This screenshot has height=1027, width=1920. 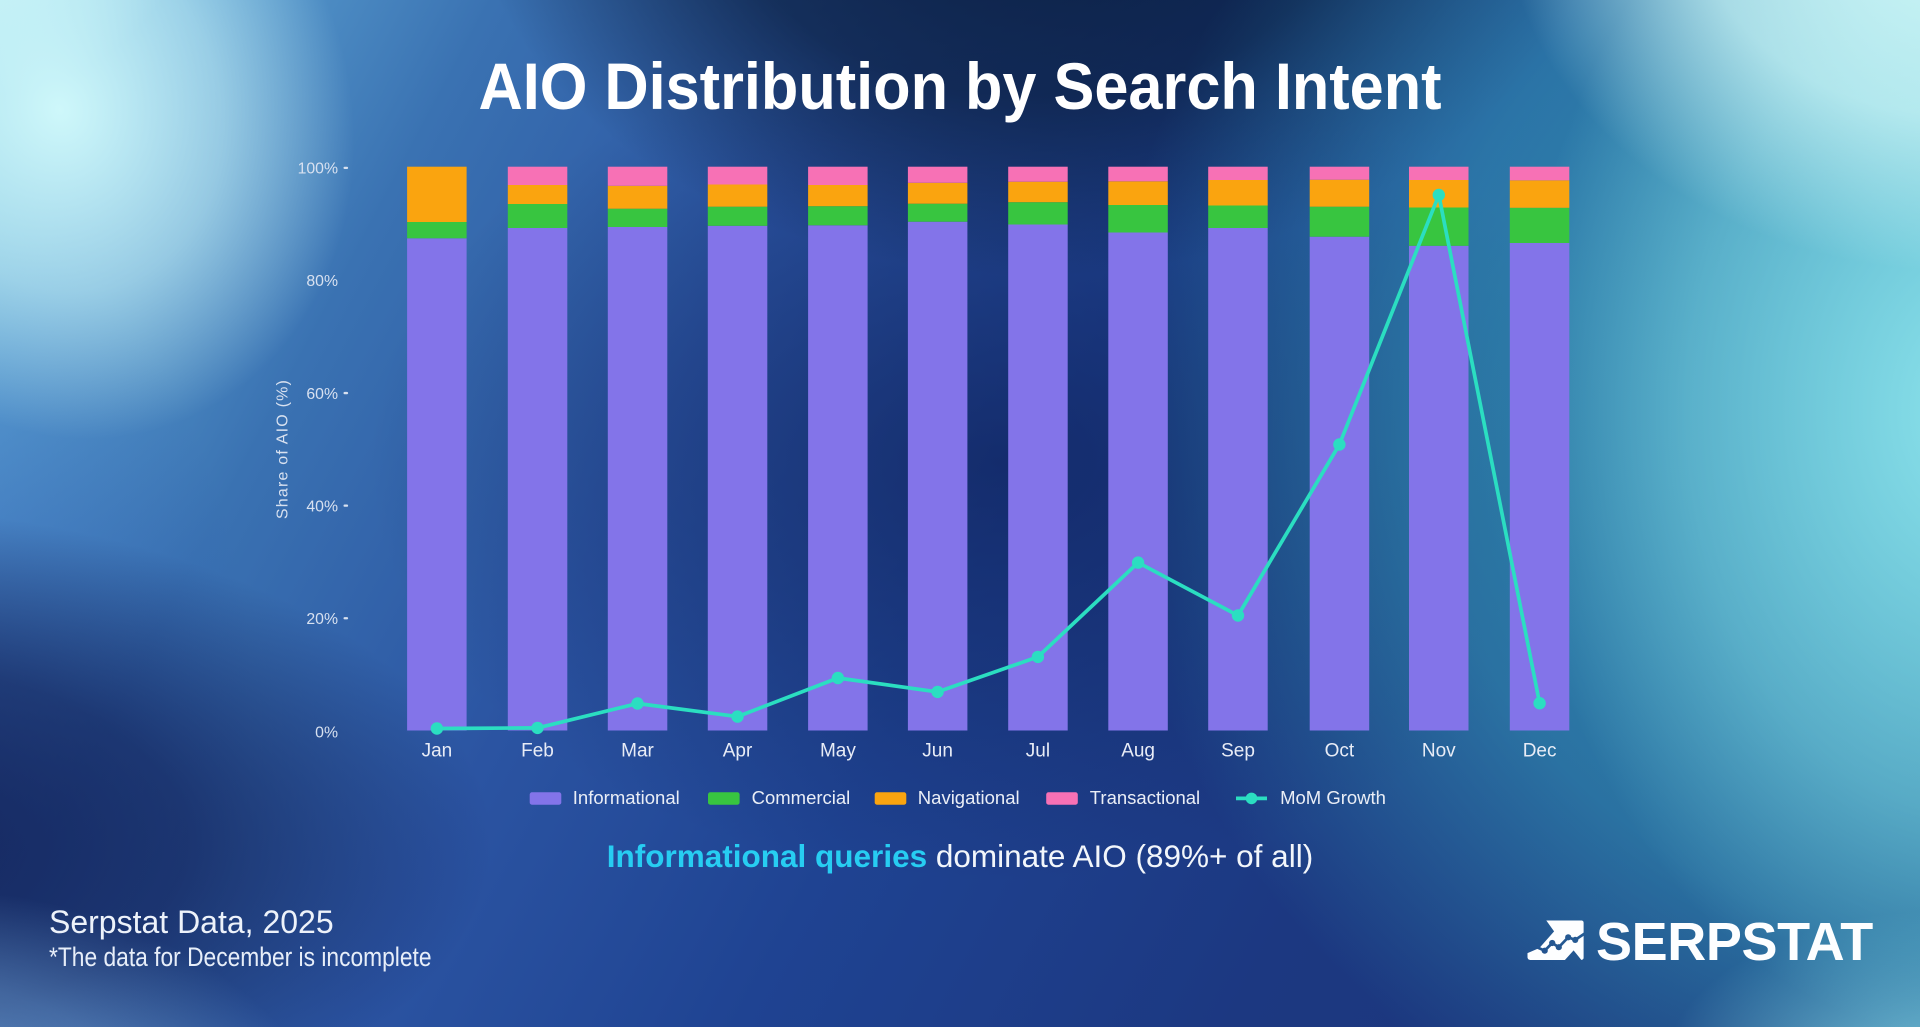 I want to click on svg-text: 100%, so click(x=318, y=169).